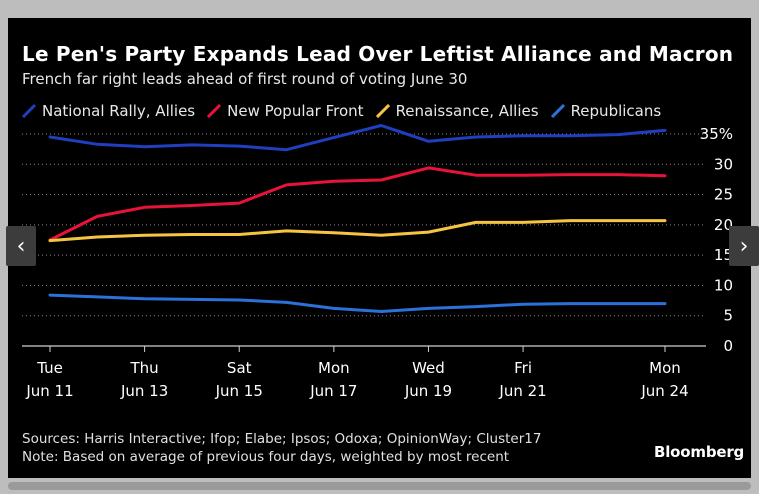 The width and height of the screenshot is (759, 494). What do you see at coordinates (723, 285) in the screenshot?
I see `y-tick-label: 10` at bounding box center [723, 285].